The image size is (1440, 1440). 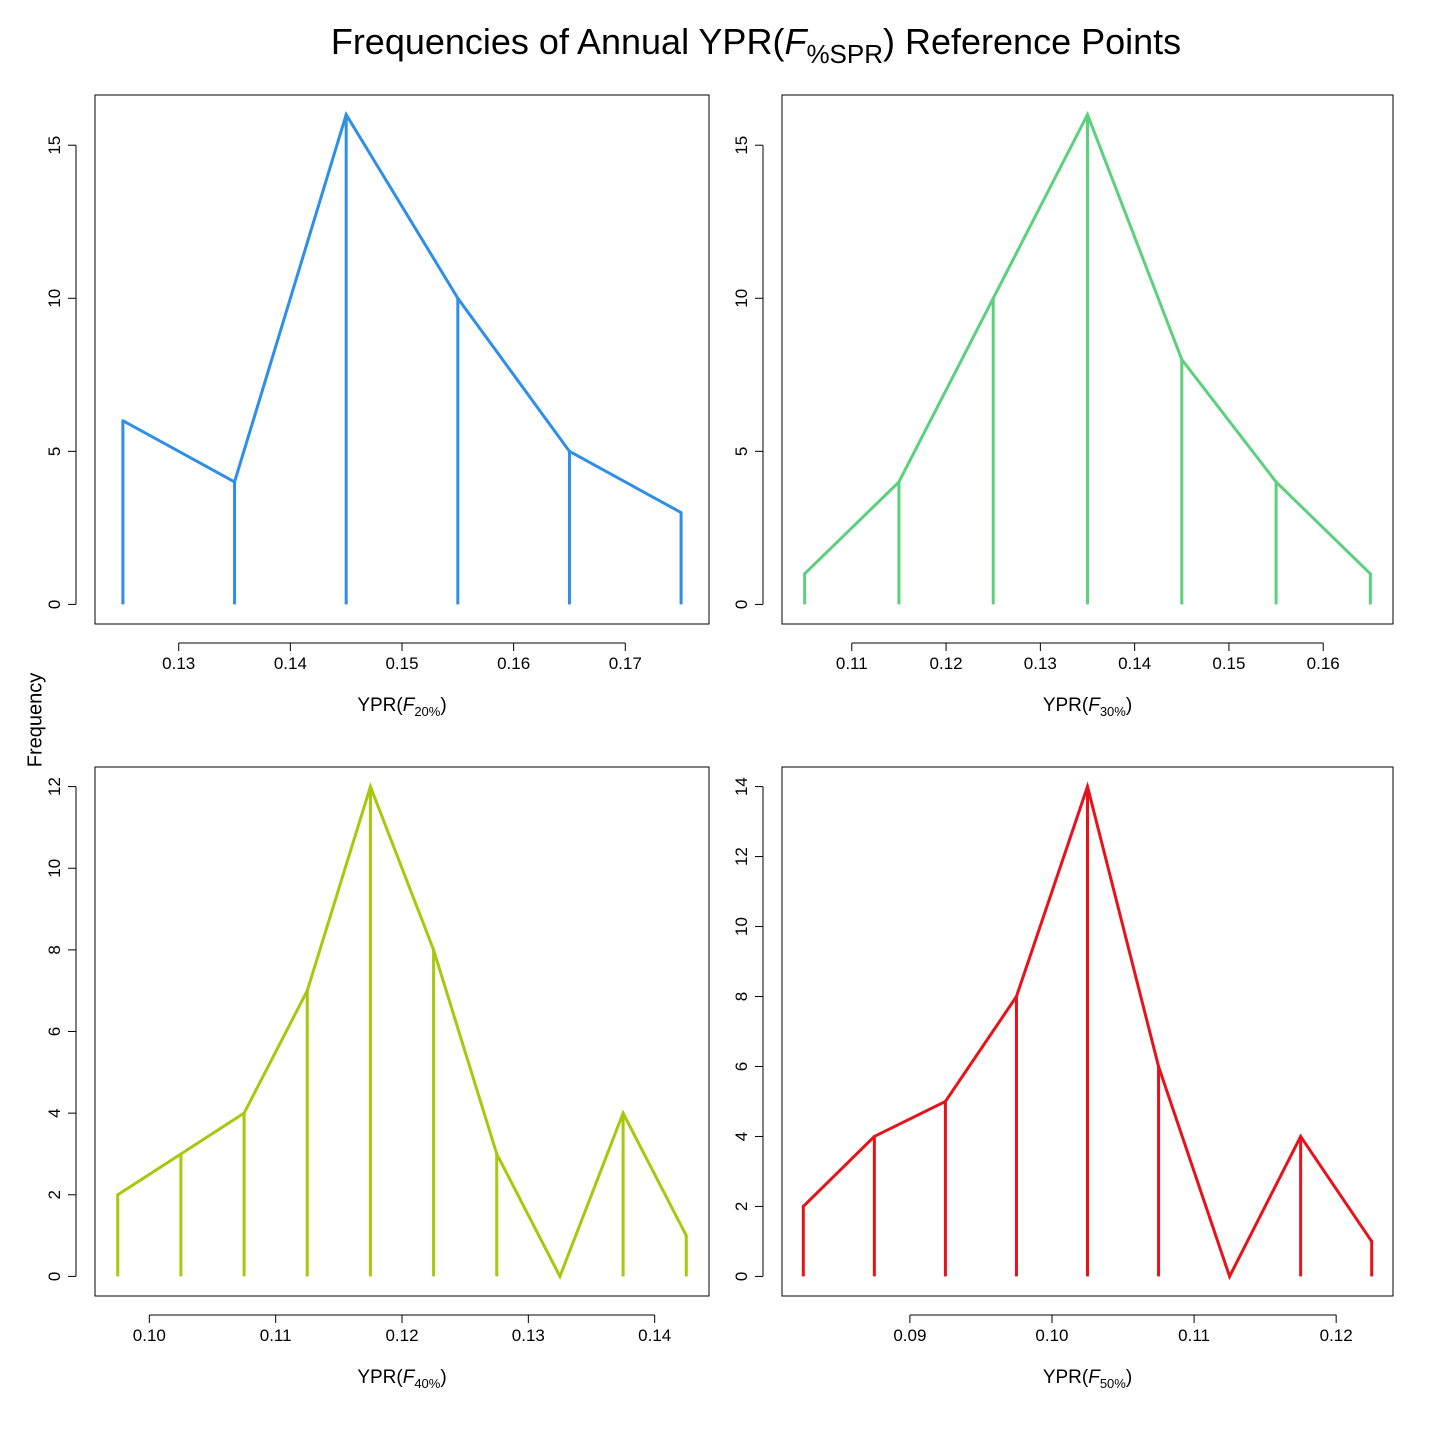 I want to click on chart-title-subscript: %SPR, so click(x=845, y=54).